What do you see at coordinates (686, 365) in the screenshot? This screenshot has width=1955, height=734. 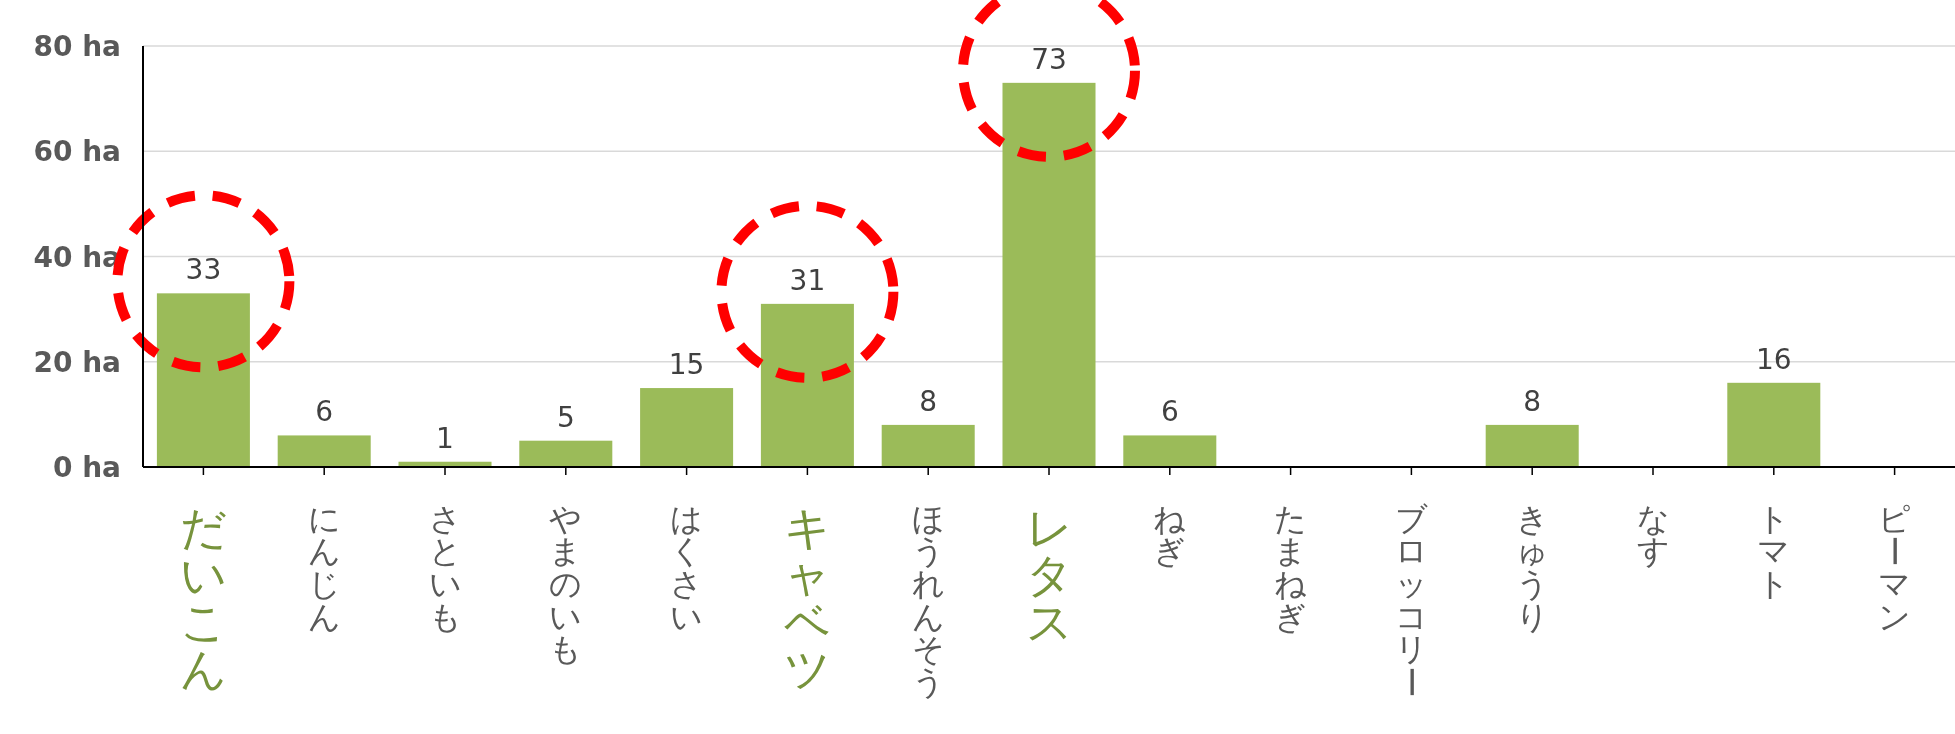 I see `data-label: 15` at bounding box center [686, 365].